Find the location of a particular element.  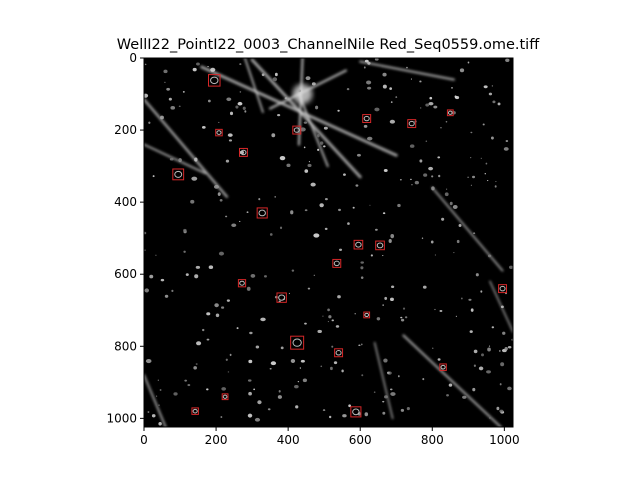

x-tick-label: 600 is located at coordinates (360, 440).